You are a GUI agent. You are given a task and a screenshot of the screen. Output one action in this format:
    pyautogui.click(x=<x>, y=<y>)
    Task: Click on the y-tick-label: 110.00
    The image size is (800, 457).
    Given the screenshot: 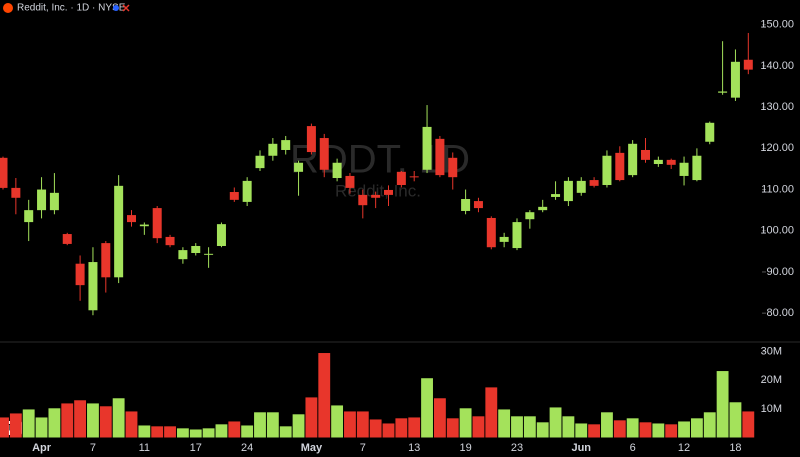 What is the action you would take?
    pyautogui.click(x=777, y=189)
    